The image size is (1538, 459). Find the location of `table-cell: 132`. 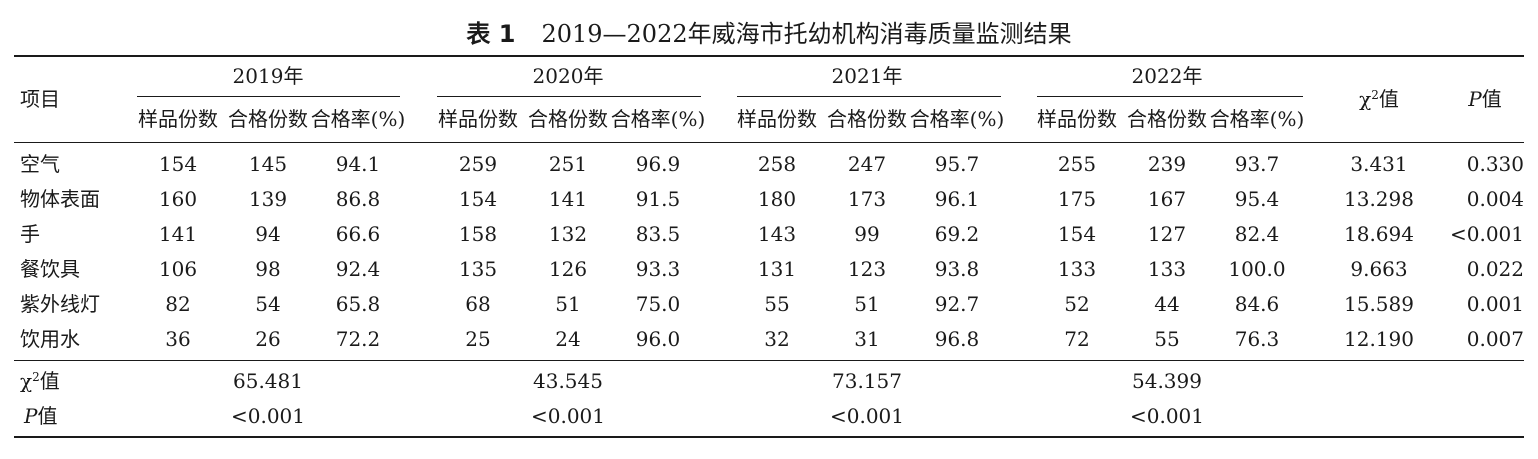

table-cell: 132 is located at coordinates (568, 234).